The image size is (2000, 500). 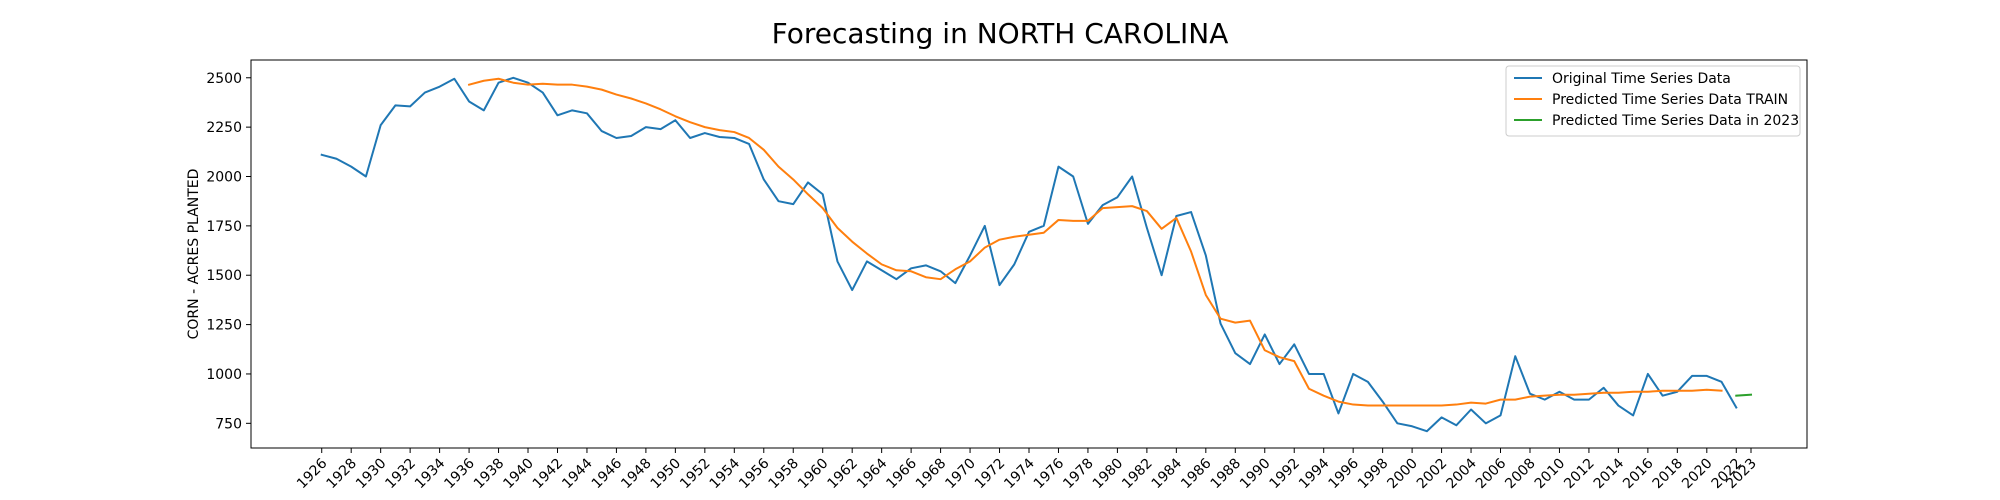 I want to click on x-tick-label: 1926, so click(x=312, y=473).